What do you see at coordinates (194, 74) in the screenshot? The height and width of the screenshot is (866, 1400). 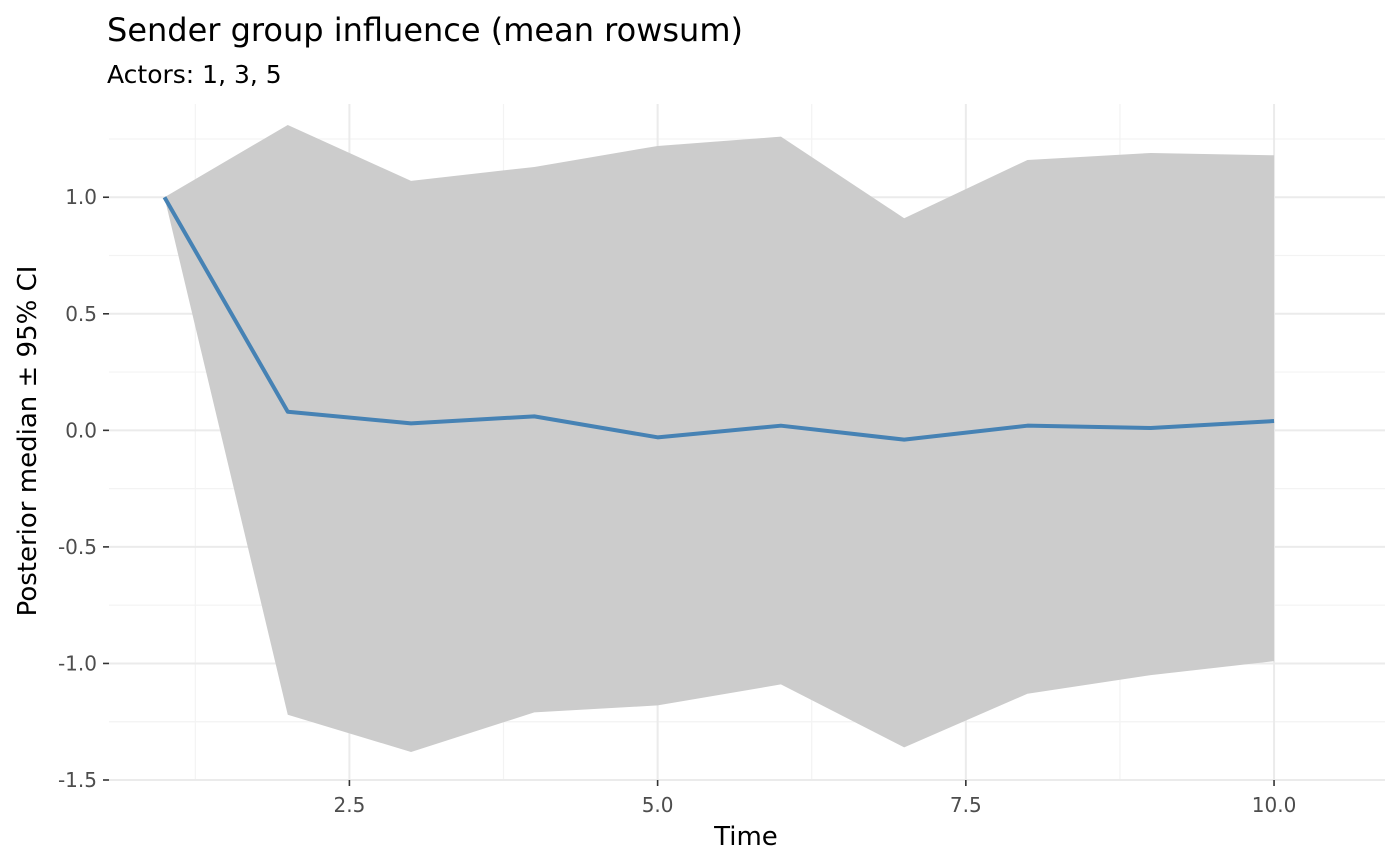 I see `chart-subtitle: Actors: 1, 3, 5` at bounding box center [194, 74].